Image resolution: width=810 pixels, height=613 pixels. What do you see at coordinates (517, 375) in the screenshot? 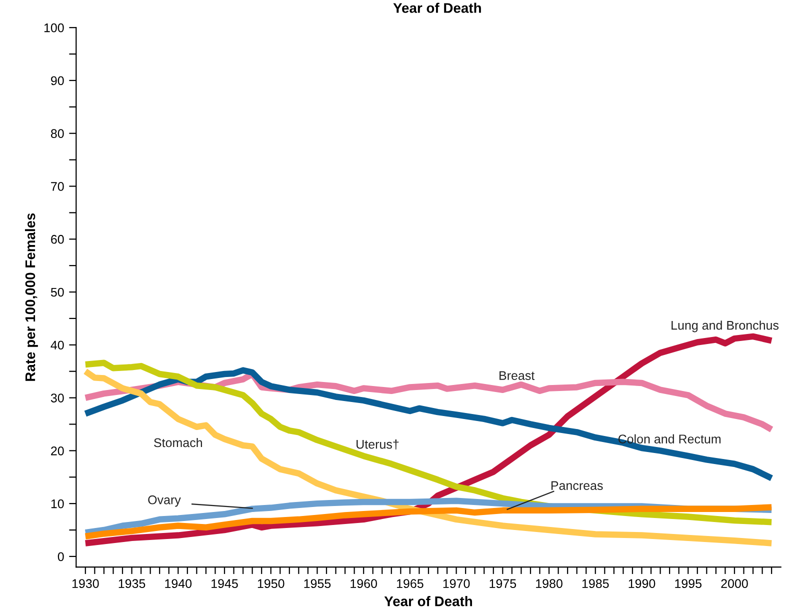
I see `series-label: Breast` at bounding box center [517, 375].